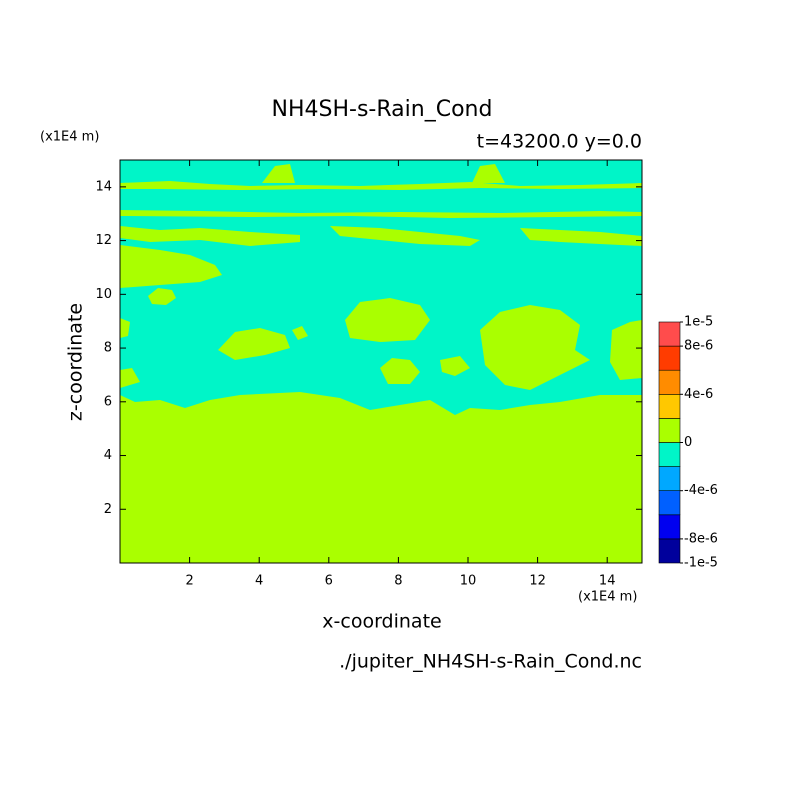  Describe the element at coordinates (108, 348) in the screenshot. I see `y-tick-label: 8` at that location.